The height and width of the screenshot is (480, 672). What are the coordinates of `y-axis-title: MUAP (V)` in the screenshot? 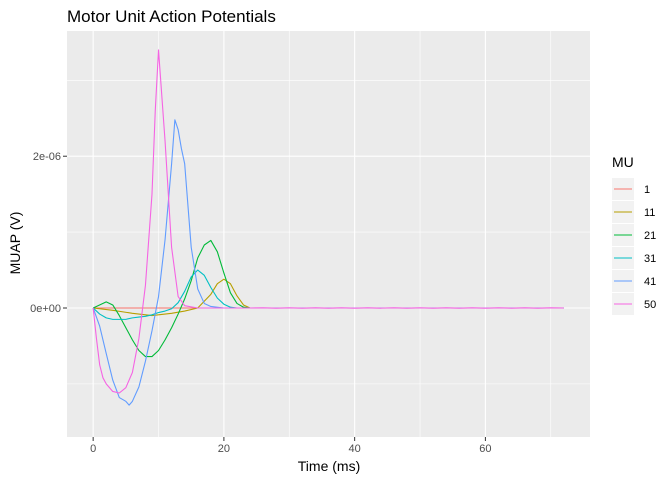 It's located at (15, 243).